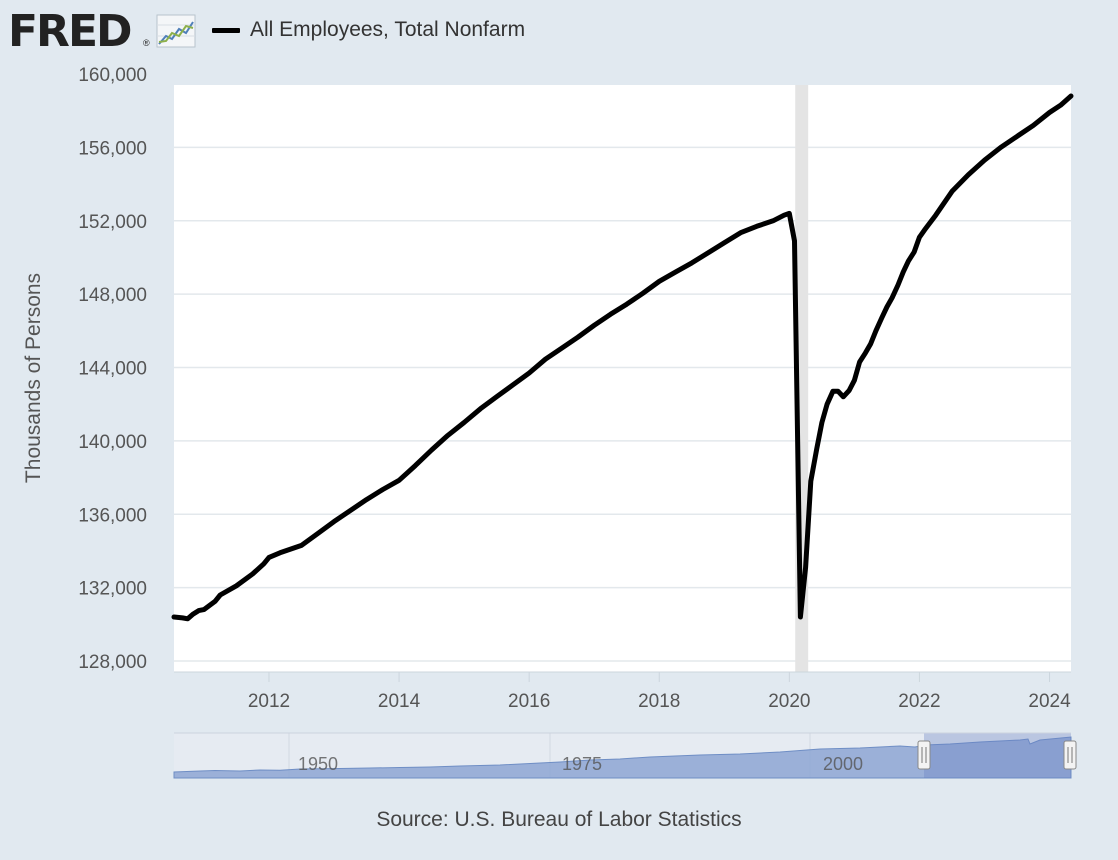 The image size is (1118, 860). I want to click on legend-label: All Employees, Total Nonfarm, so click(388, 29).